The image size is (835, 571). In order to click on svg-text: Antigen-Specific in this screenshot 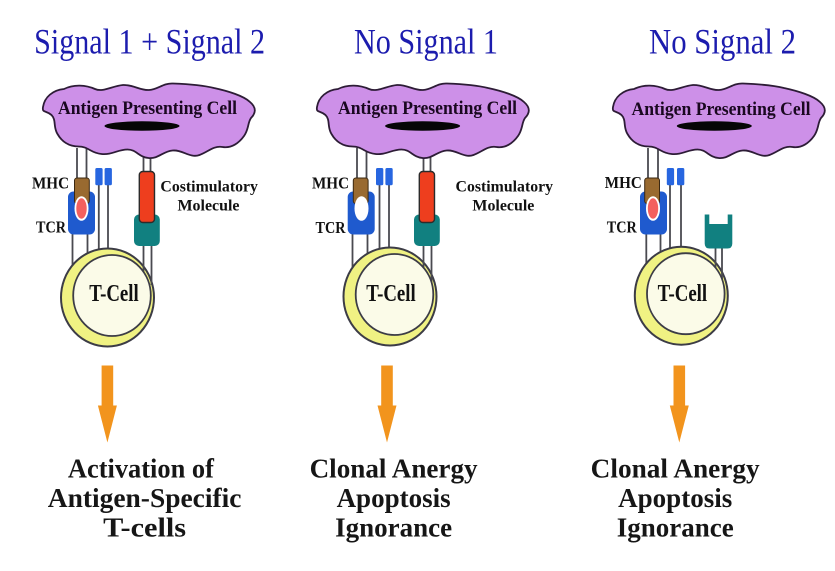, I will do `click(145, 498)`.